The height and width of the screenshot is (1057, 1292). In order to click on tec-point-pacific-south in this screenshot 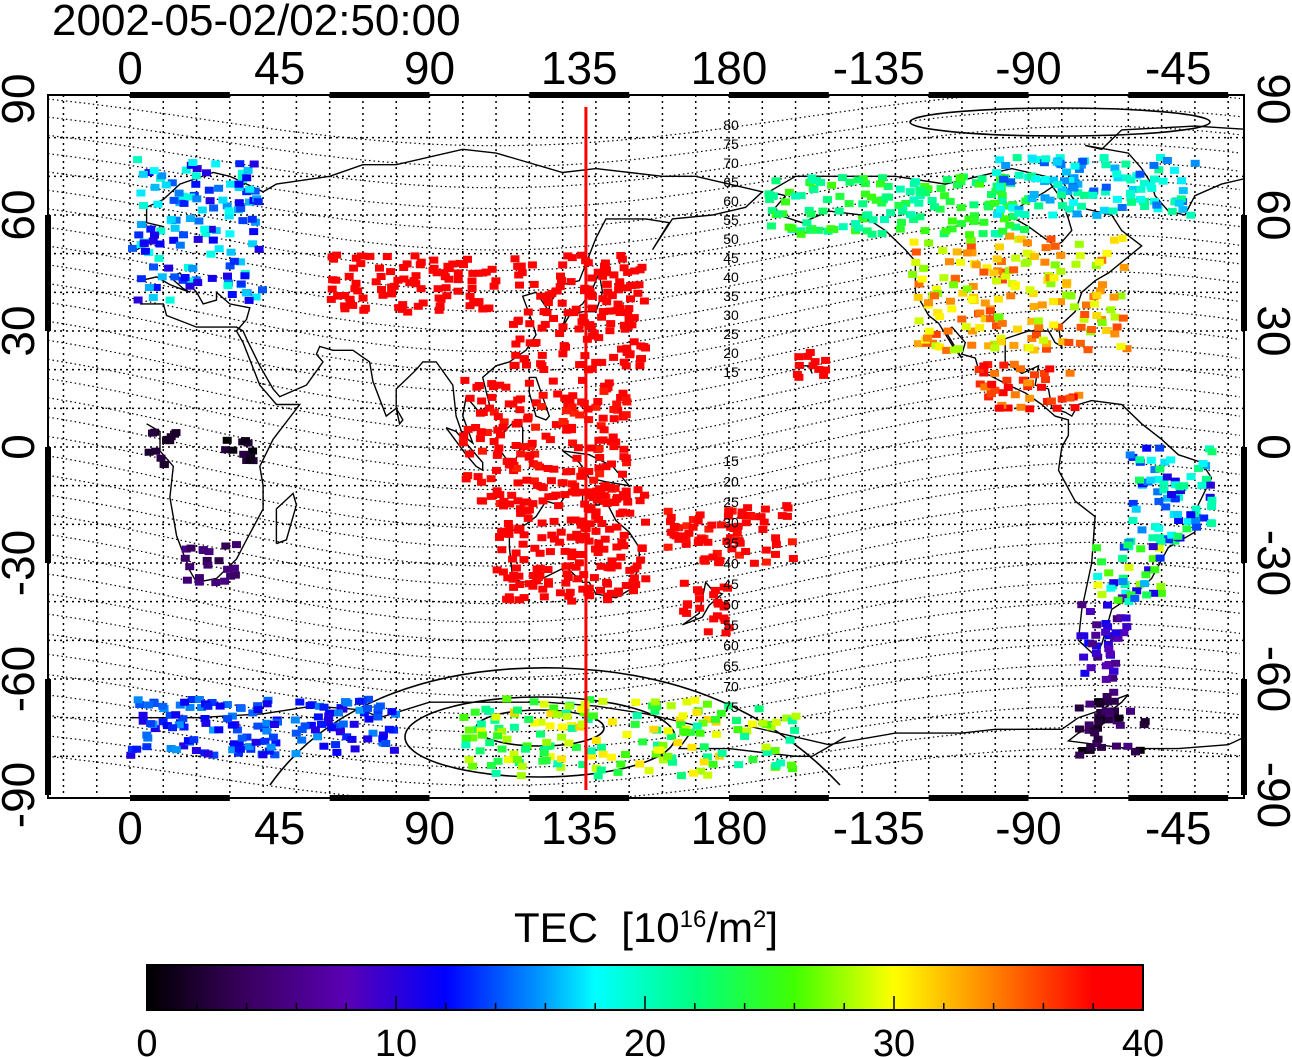, I will do `click(739, 555)`.